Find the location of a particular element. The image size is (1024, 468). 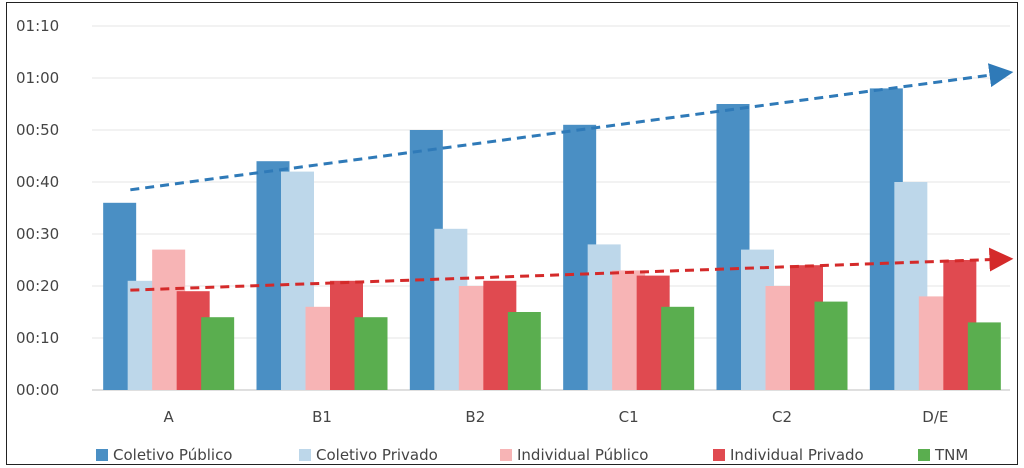

y-tick-label: 00:00 is located at coordinates (37, 390).